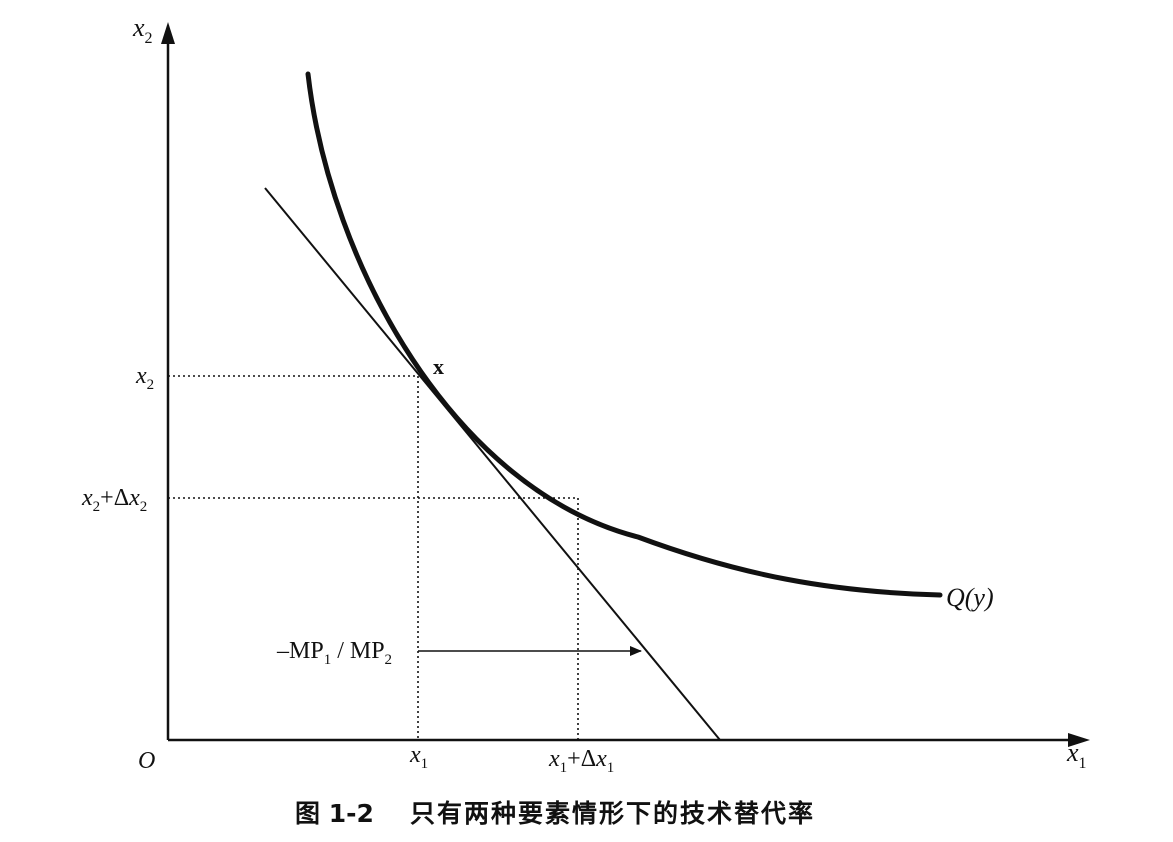  Describe the element at coordinates (334, 813) in the screenshot. I see `figure-caption-number: 图 1-2` at that location.